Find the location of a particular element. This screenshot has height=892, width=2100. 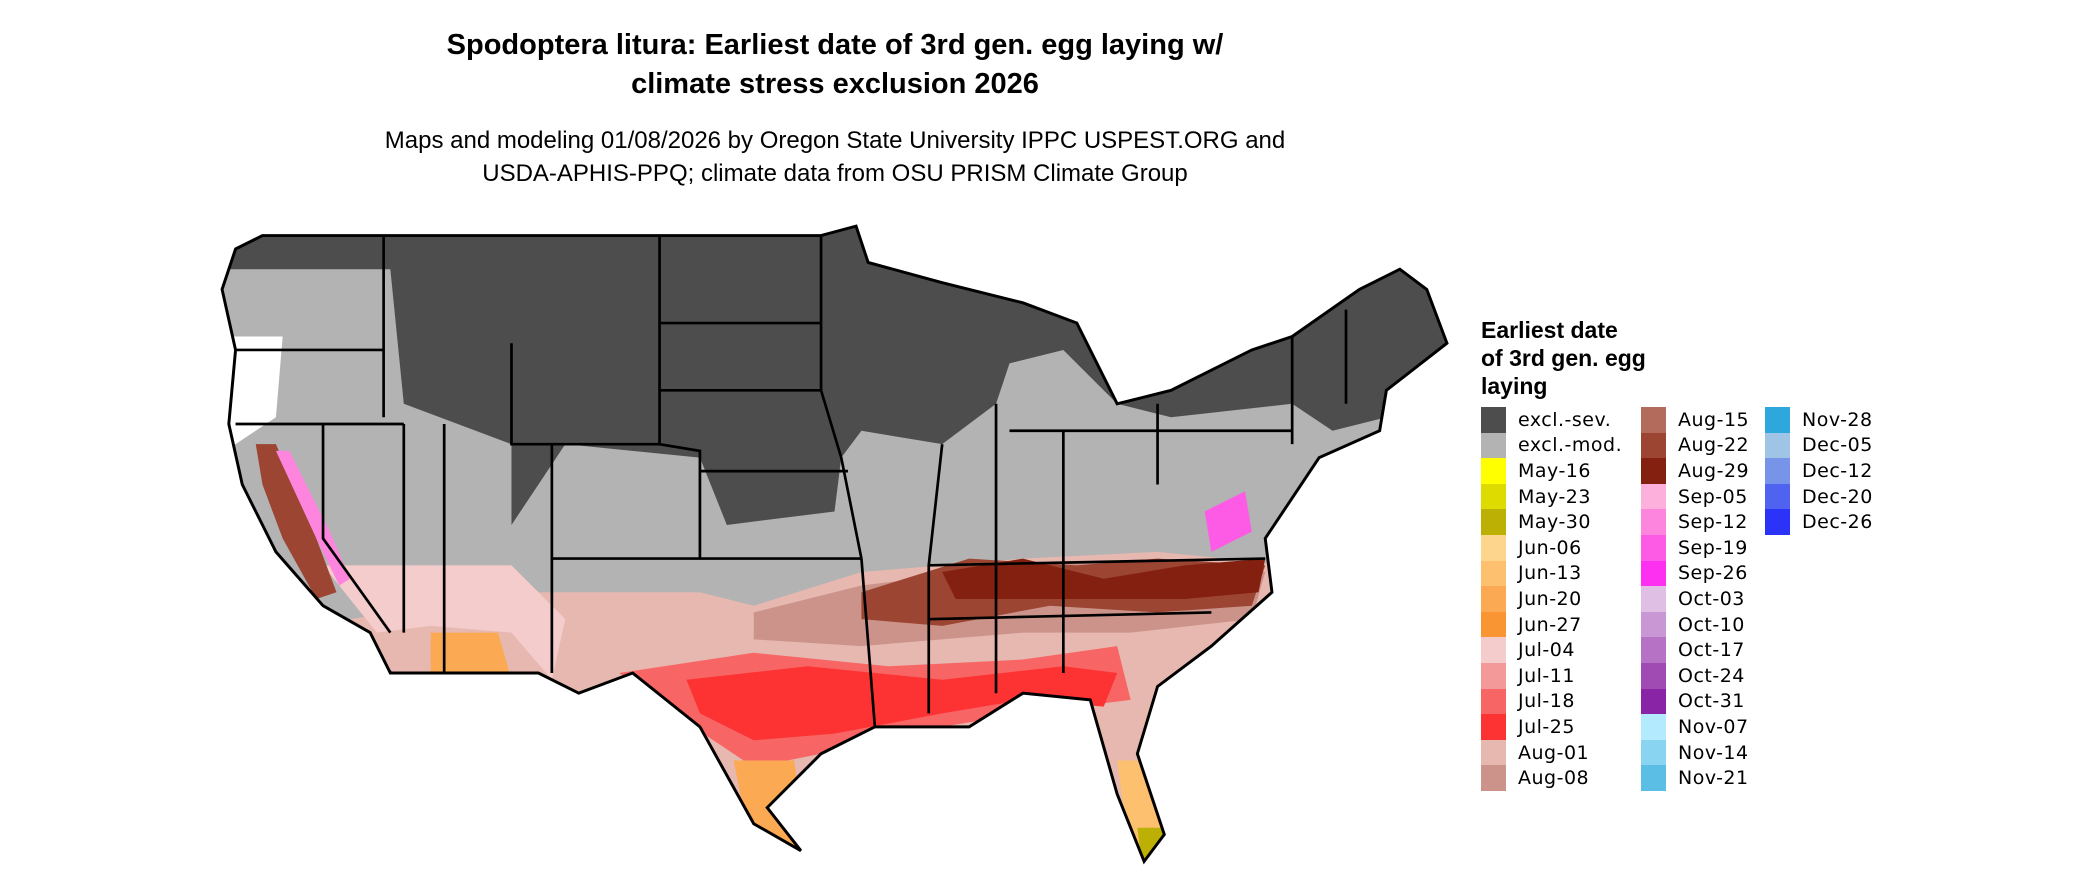

legend-item: Nov-21 is located at coordinates (1695, 778).